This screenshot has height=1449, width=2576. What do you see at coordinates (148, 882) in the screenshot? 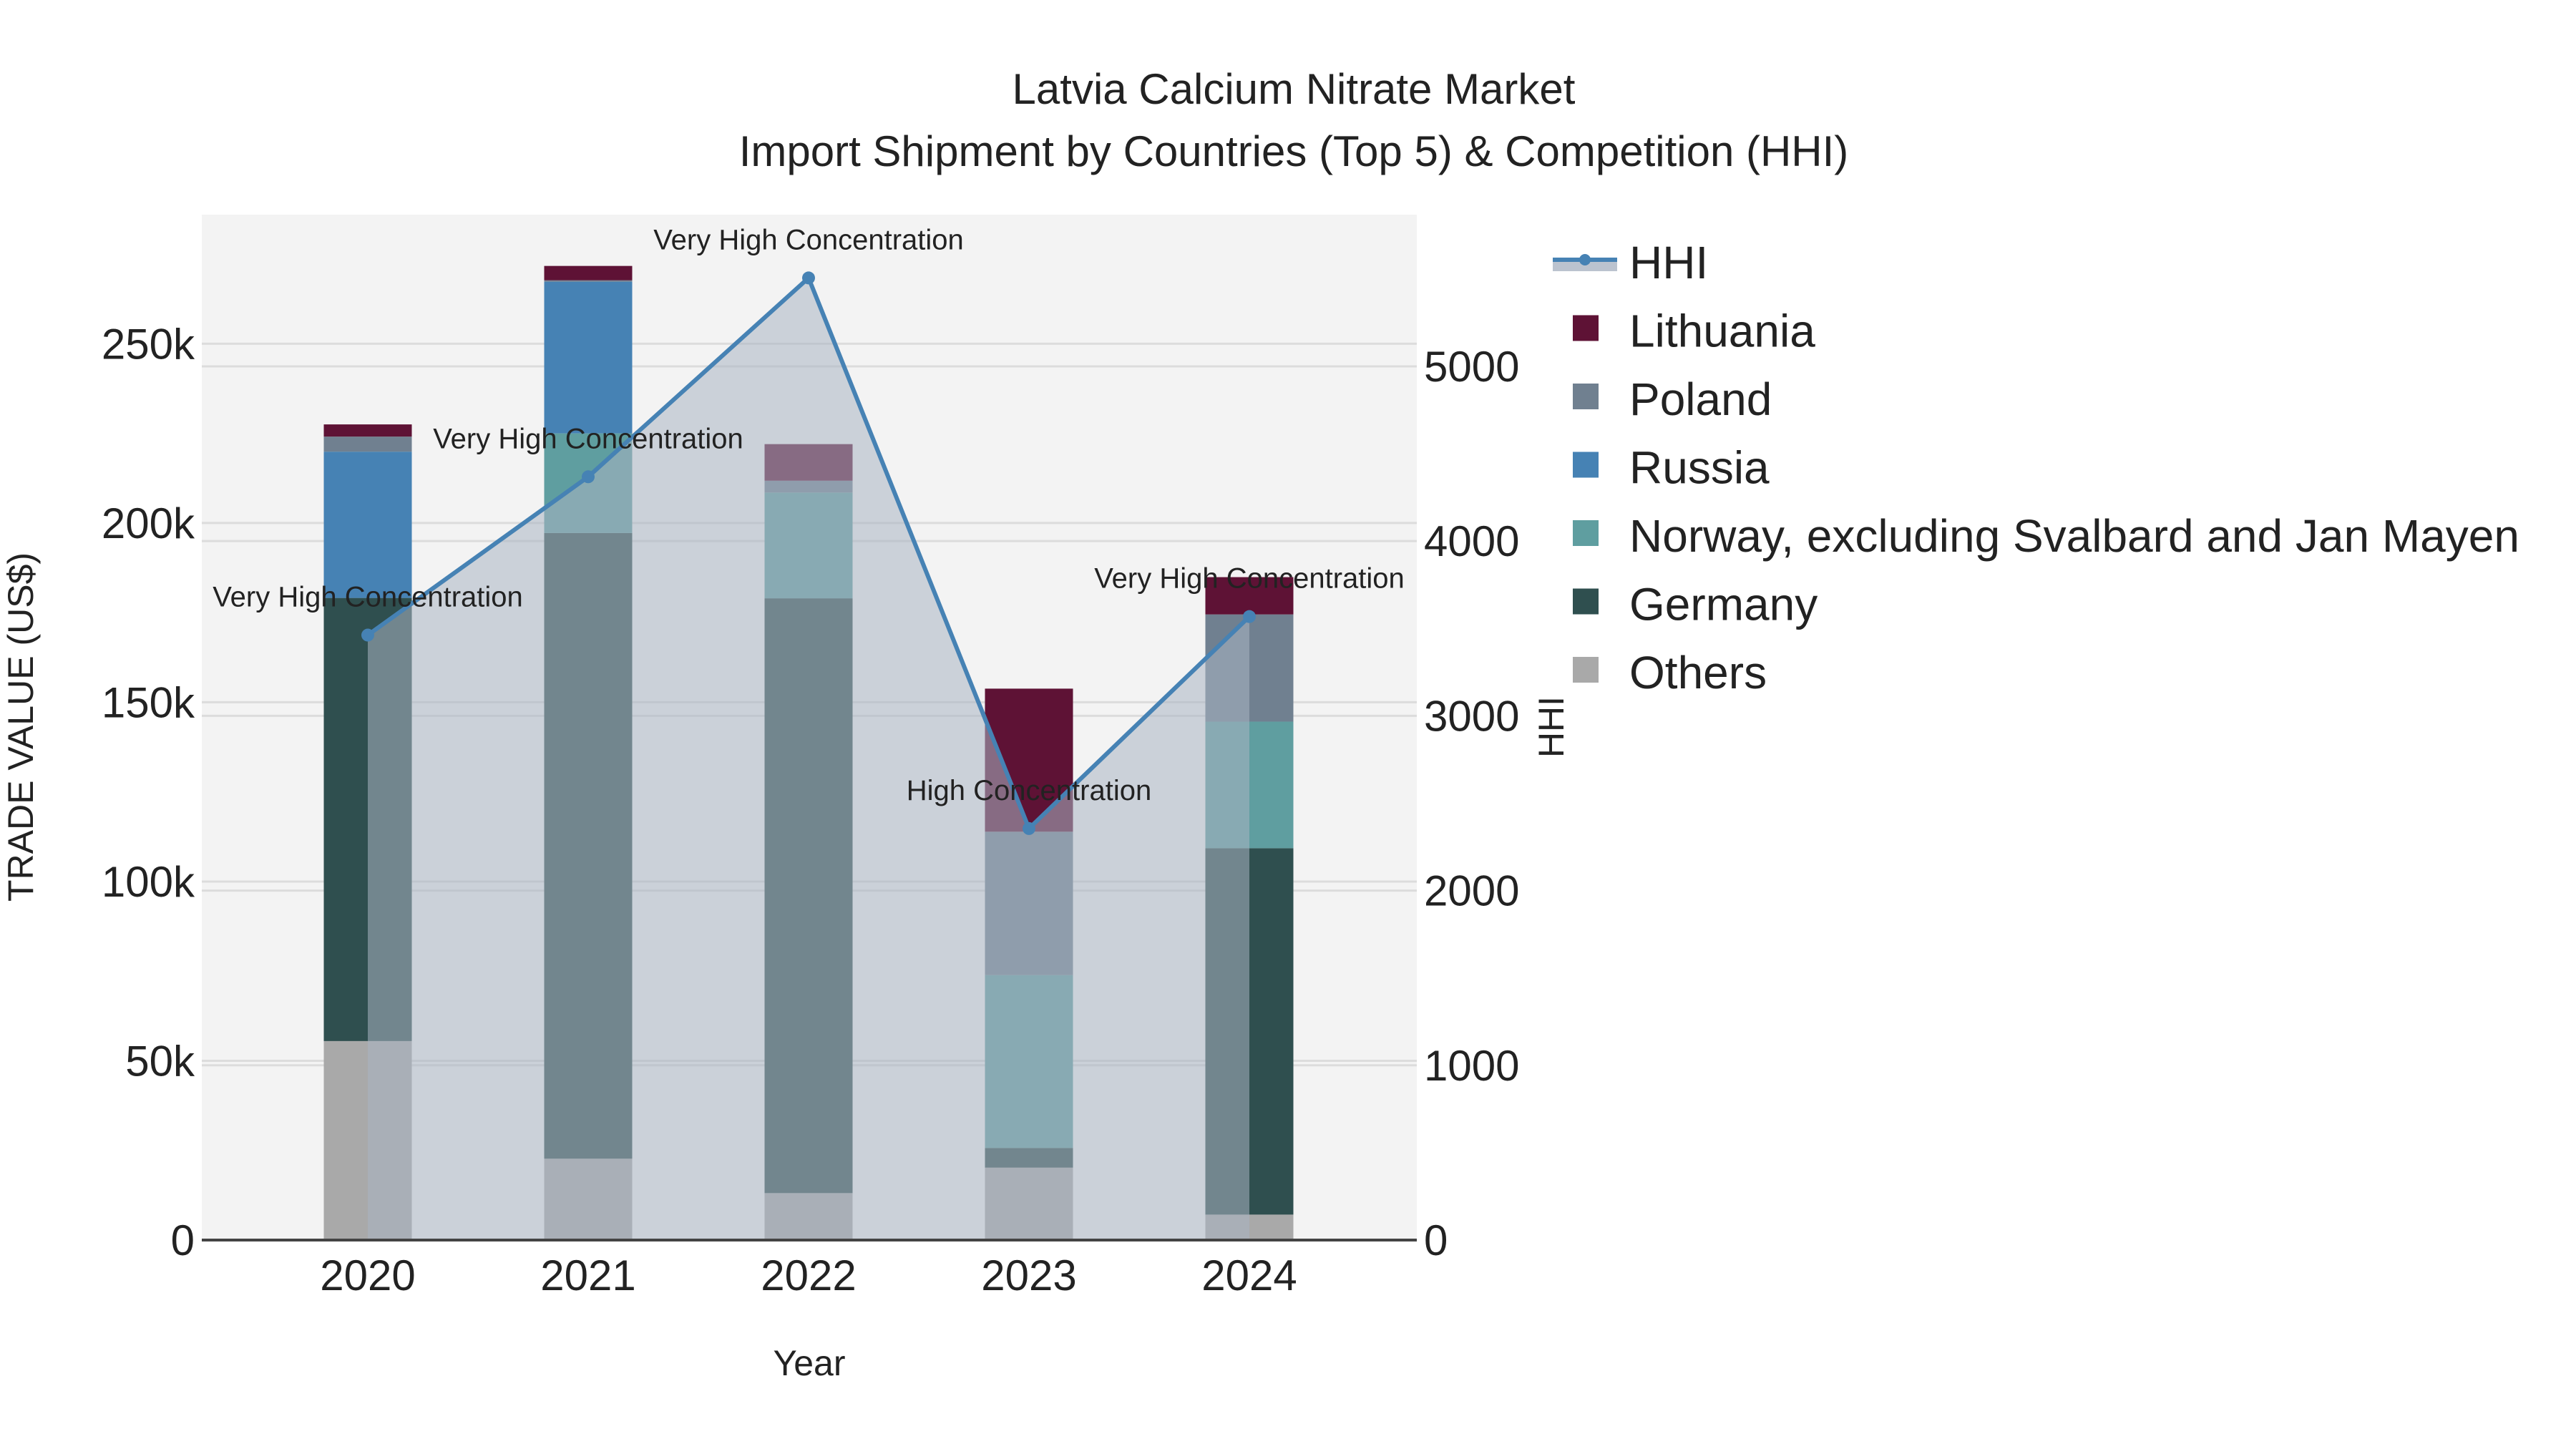
I see `y-tick-label: 100k` at bounding box center [148, 882].